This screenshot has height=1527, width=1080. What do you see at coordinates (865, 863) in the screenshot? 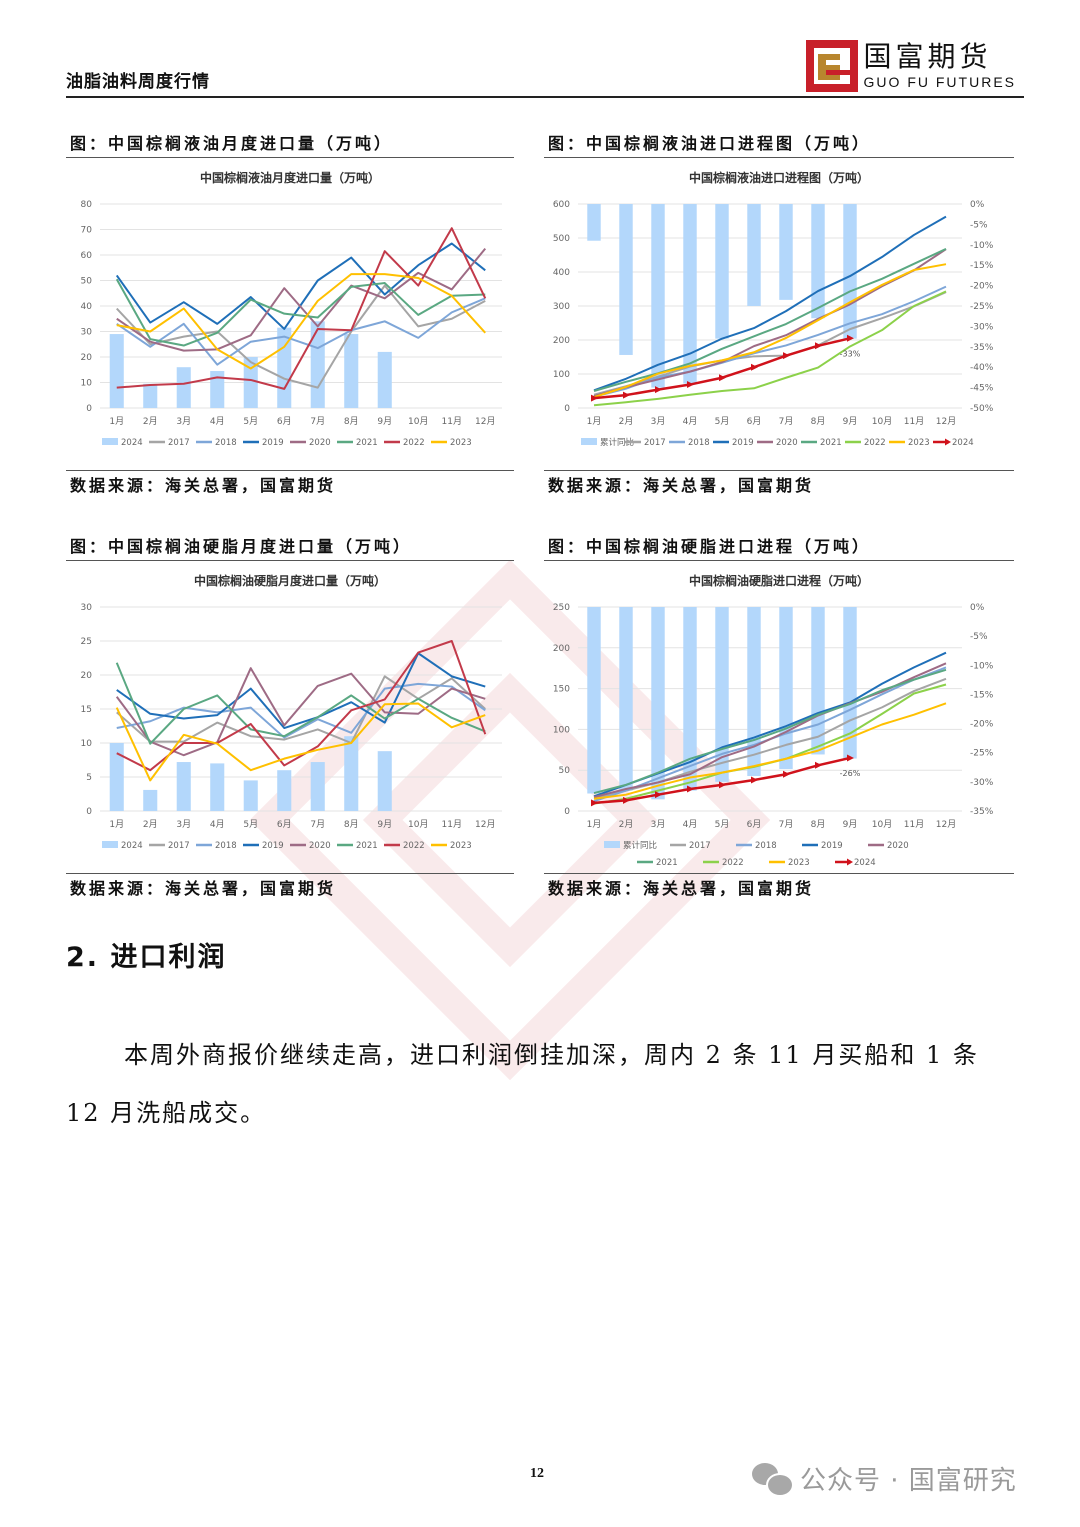
I see `svg-text: 2024` at bounding box center [865, 863].